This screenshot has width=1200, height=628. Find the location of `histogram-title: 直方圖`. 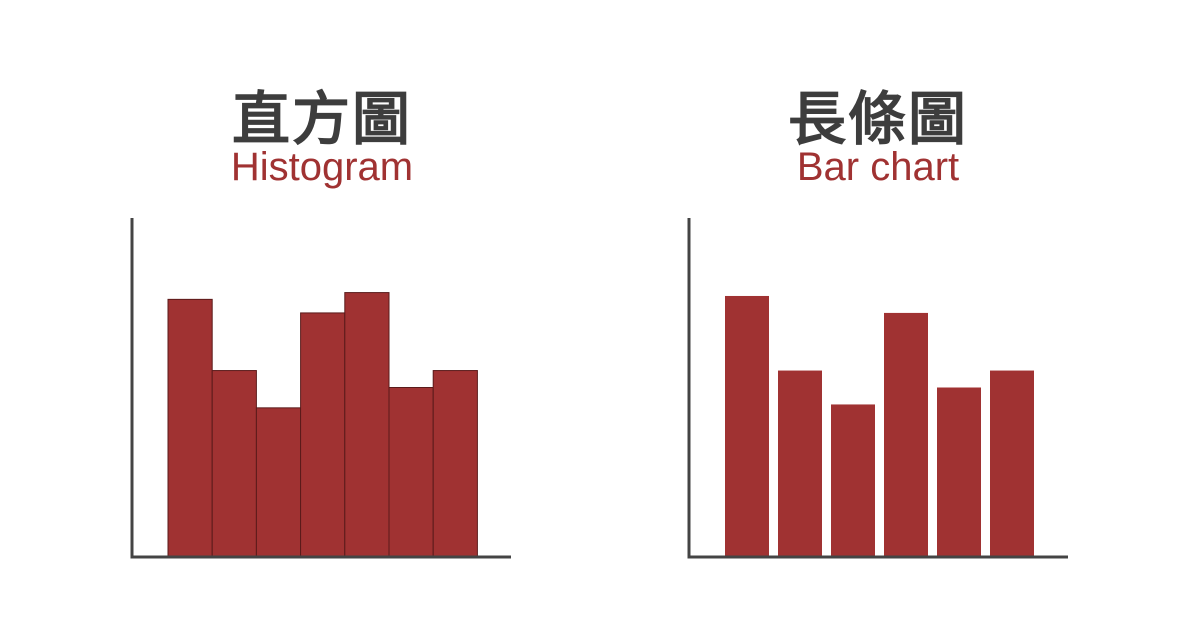

histogram-title: 直方圖 is located at coordinates (321, 119).